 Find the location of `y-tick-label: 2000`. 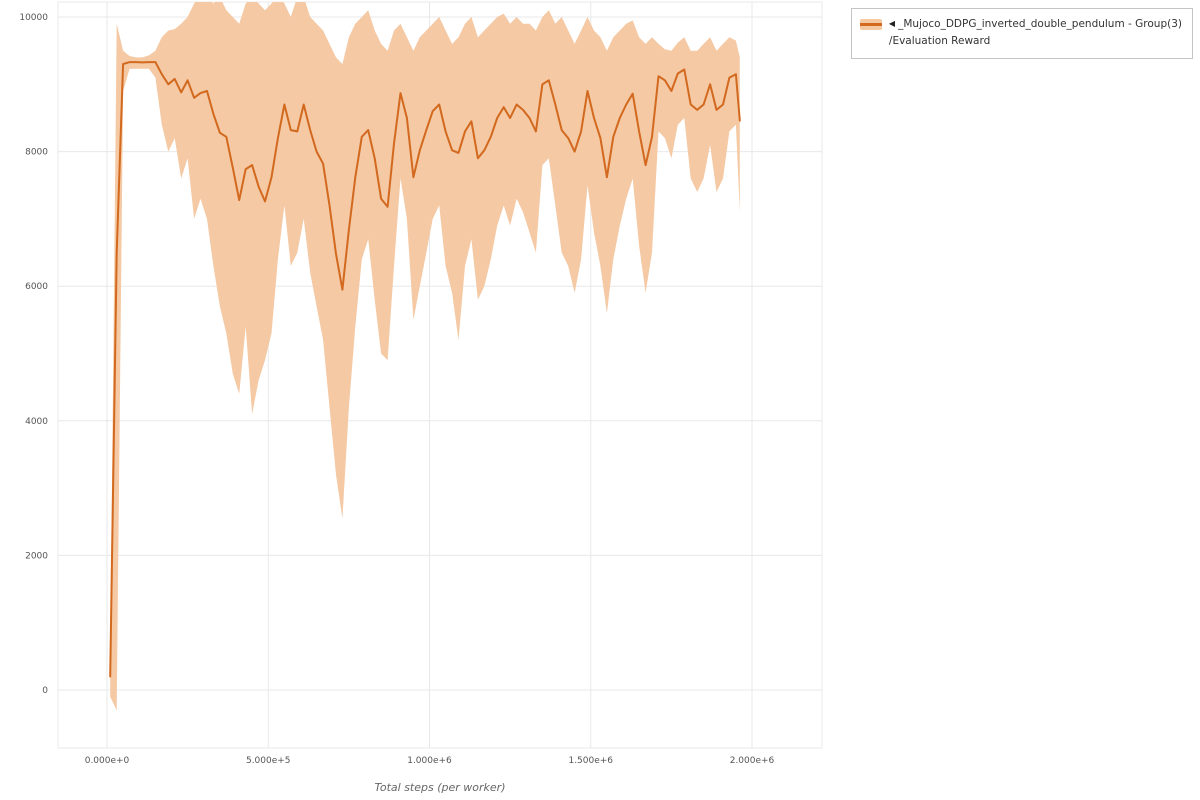

y-tick-label: 2000 is located at coordinates (36, 556).